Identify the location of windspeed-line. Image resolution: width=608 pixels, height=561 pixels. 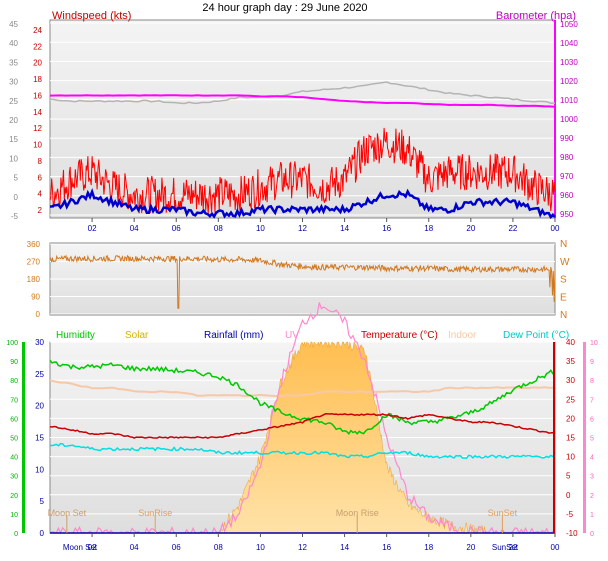
(302, 170).